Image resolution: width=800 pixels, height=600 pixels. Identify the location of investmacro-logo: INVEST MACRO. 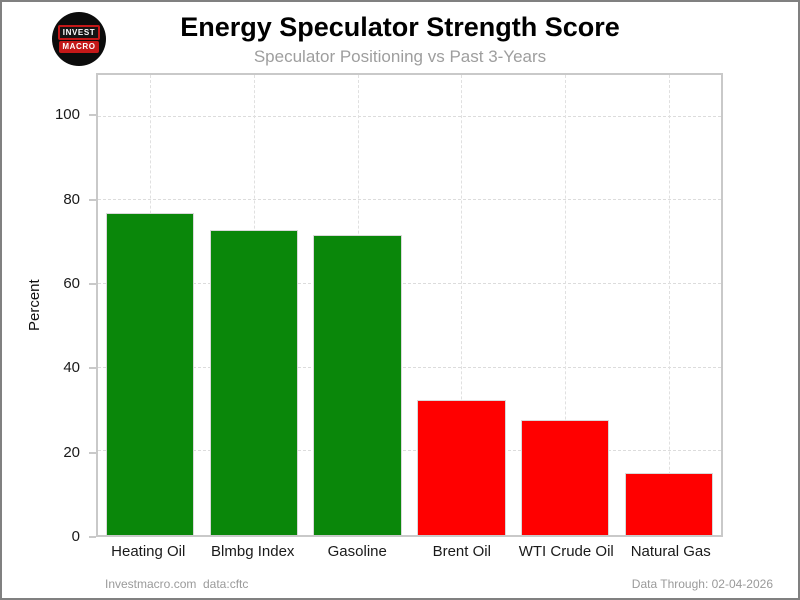
(79, 39).